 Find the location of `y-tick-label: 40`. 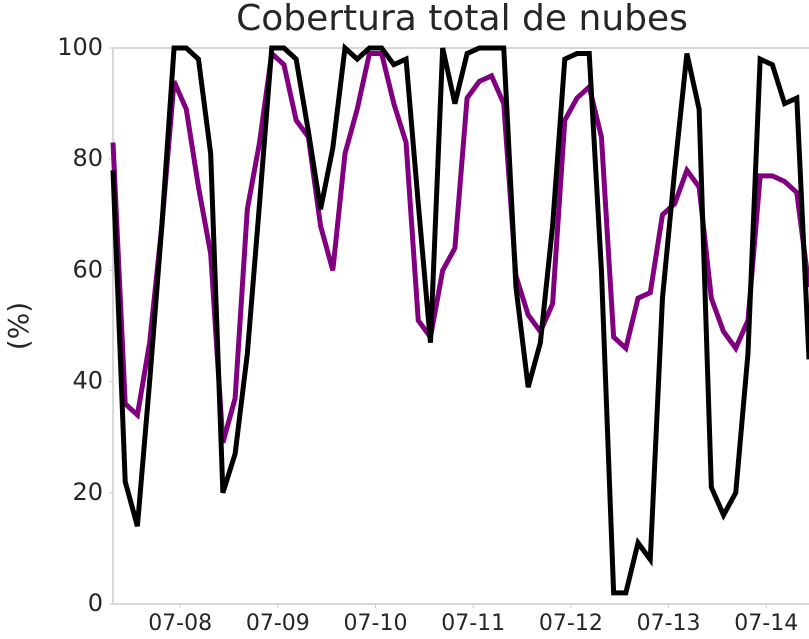

y-tick-label: 40 is located at coordinates (87, 381).